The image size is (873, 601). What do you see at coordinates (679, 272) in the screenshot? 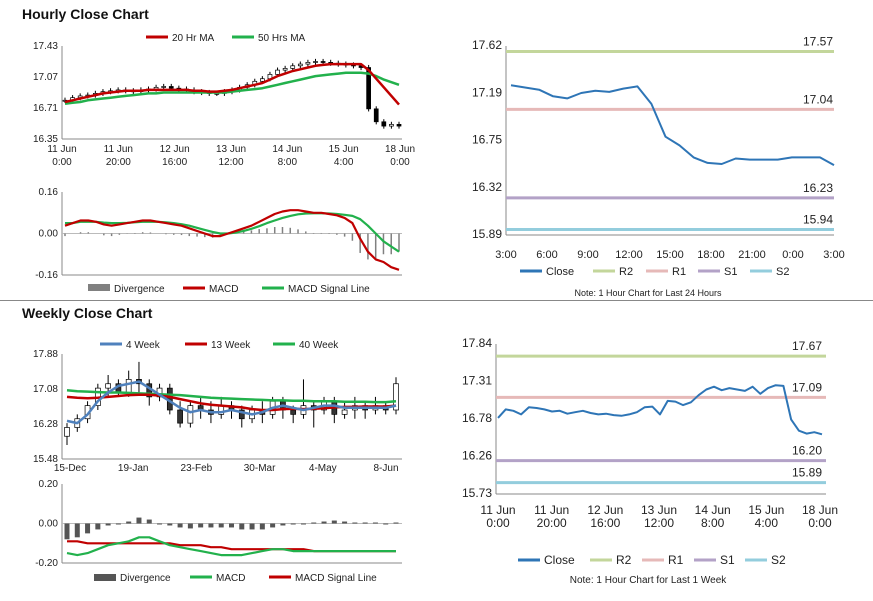
I see `hourly-levels-legend-r1-label: R1` at bounding box center [679, 272].